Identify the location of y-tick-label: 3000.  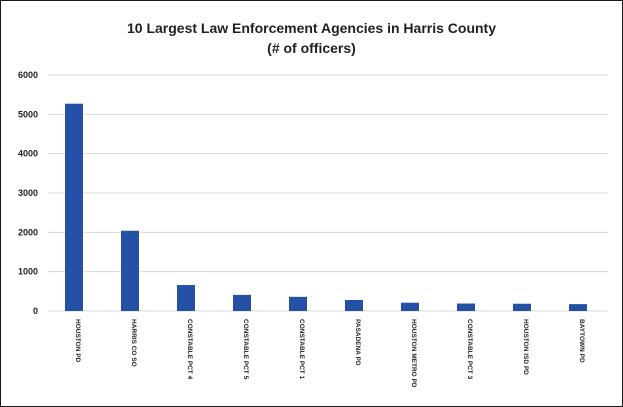
(28, 193).